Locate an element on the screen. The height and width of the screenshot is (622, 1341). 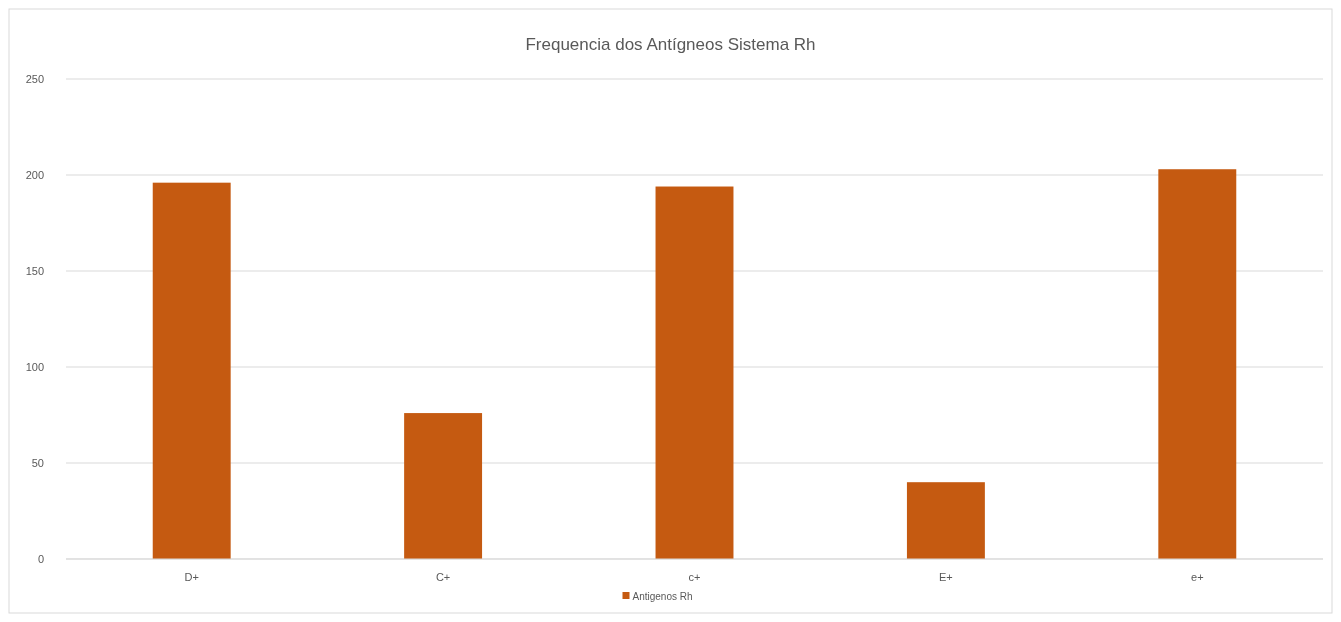
y-tick-label: 200 is located at coordinates (34, 174).